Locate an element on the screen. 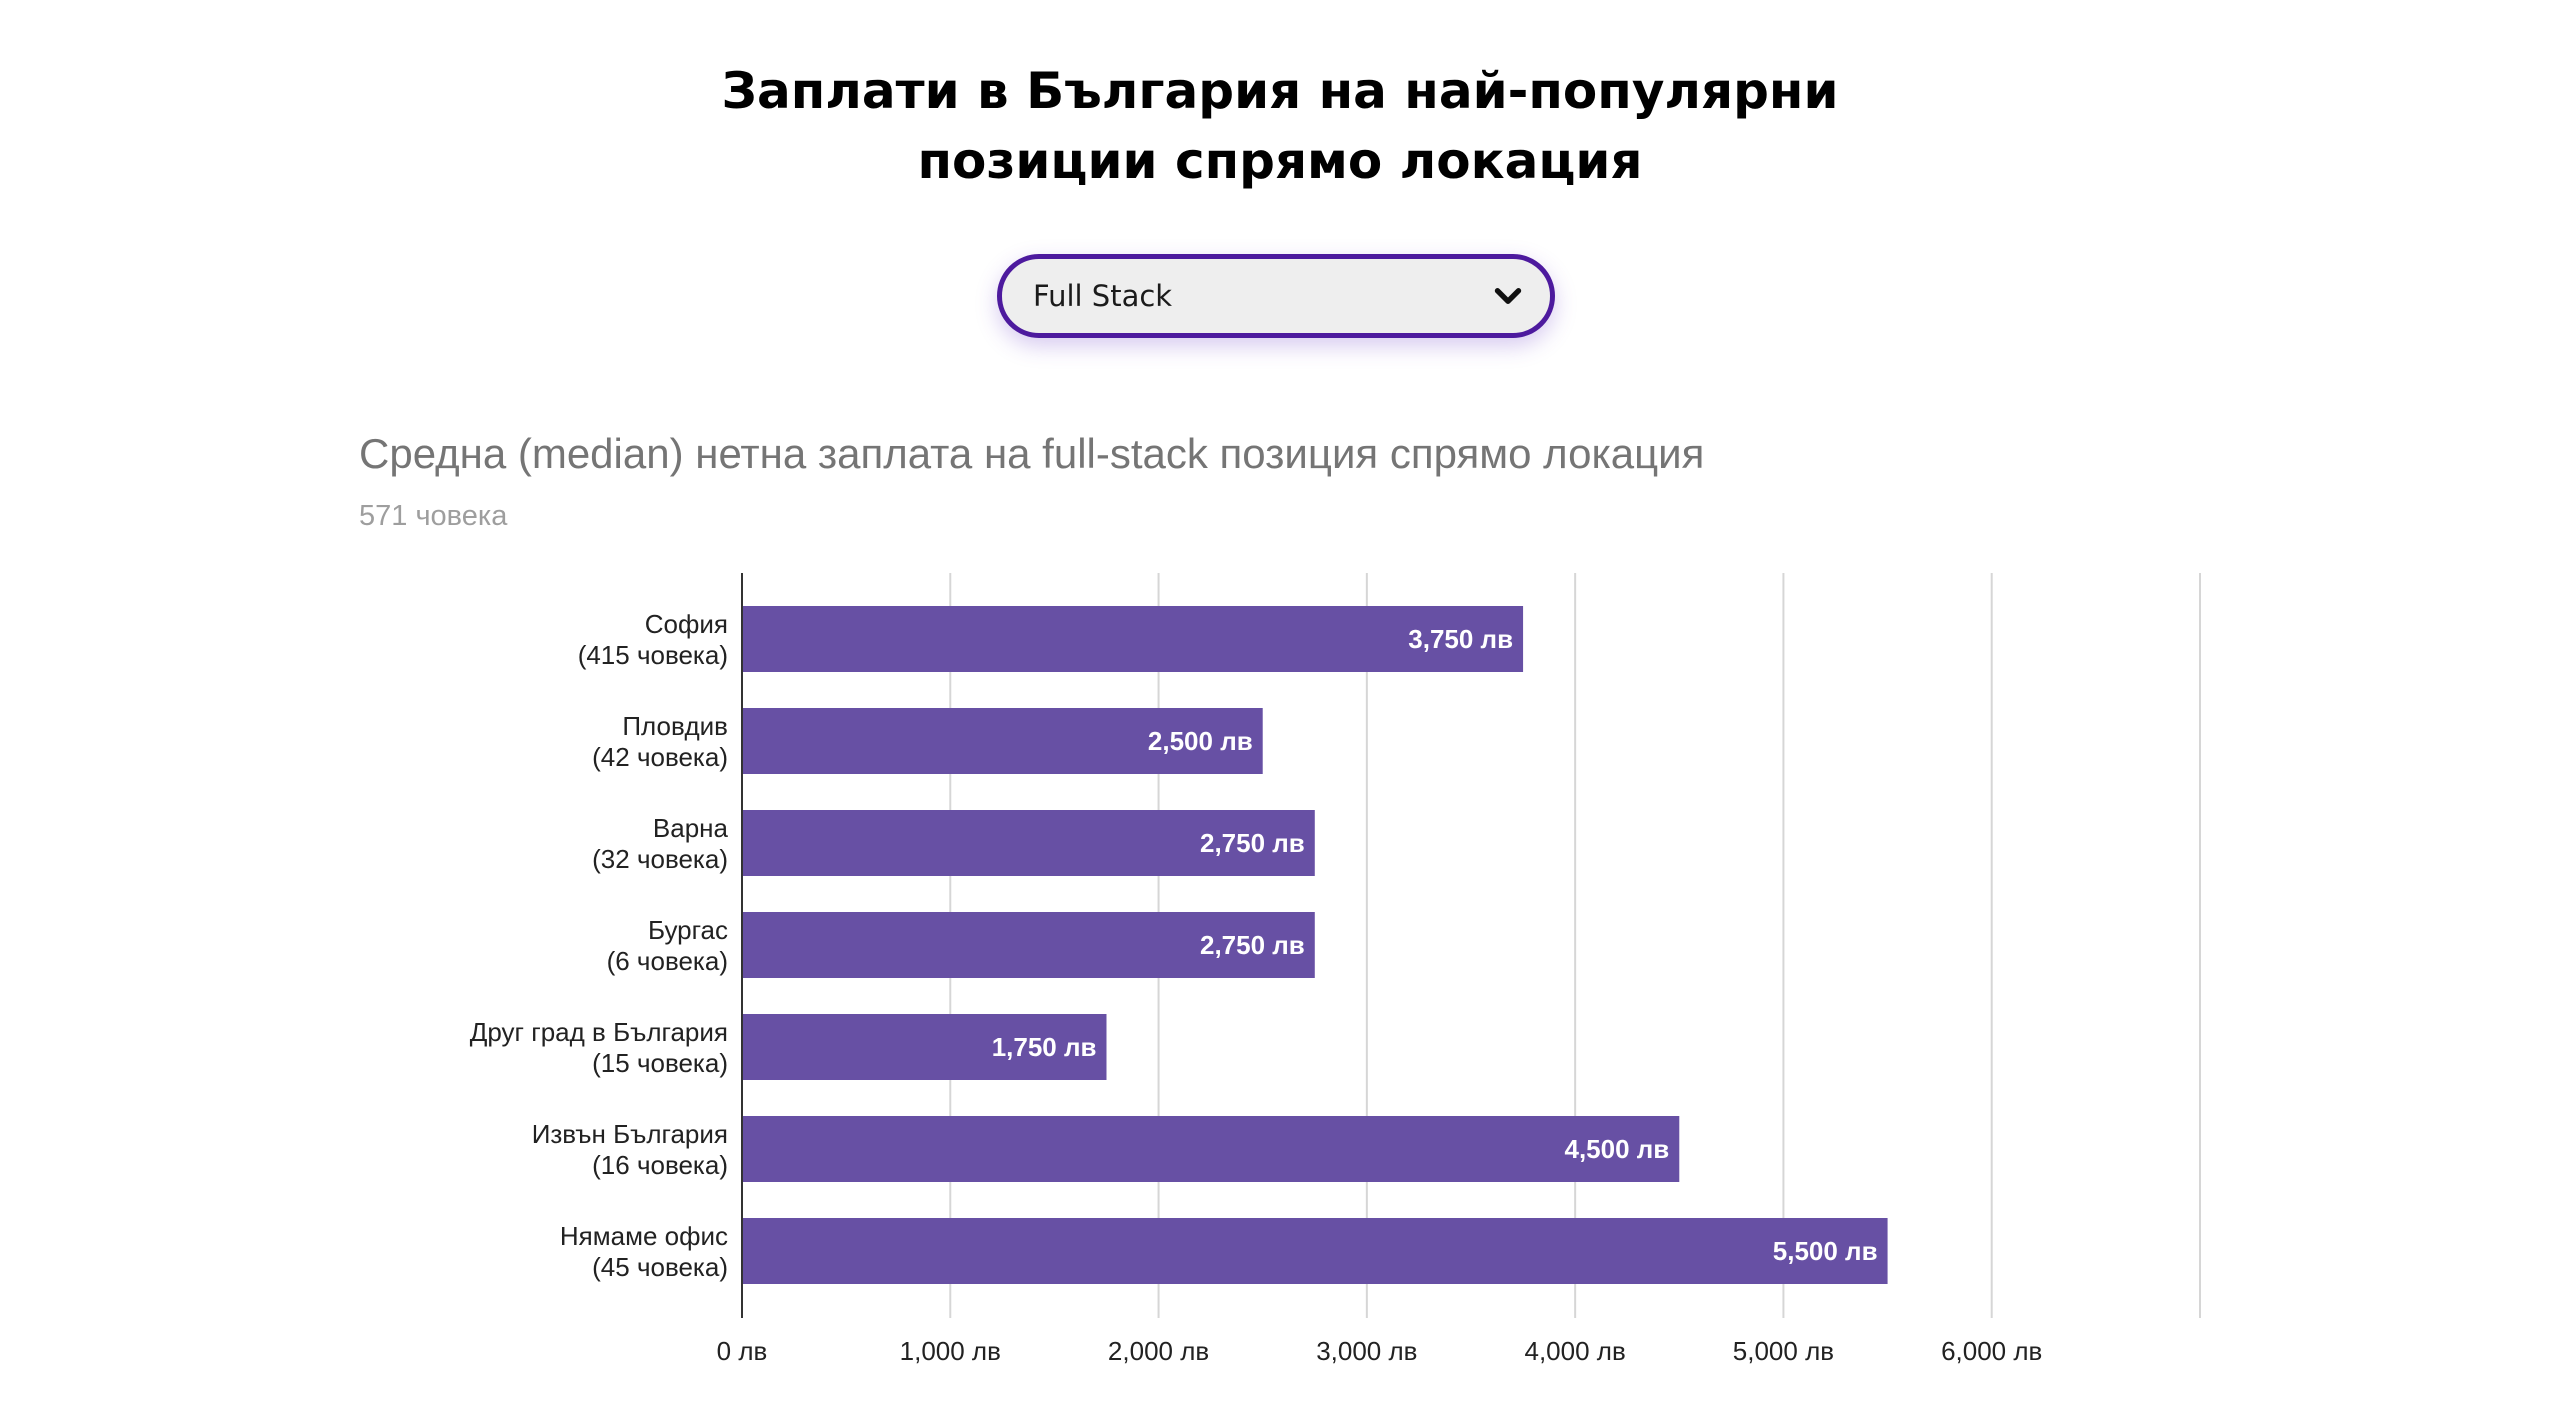 This screenshot has width=2560, height=1428. position-select: Full Stack is located at coordinates (1276, 296).